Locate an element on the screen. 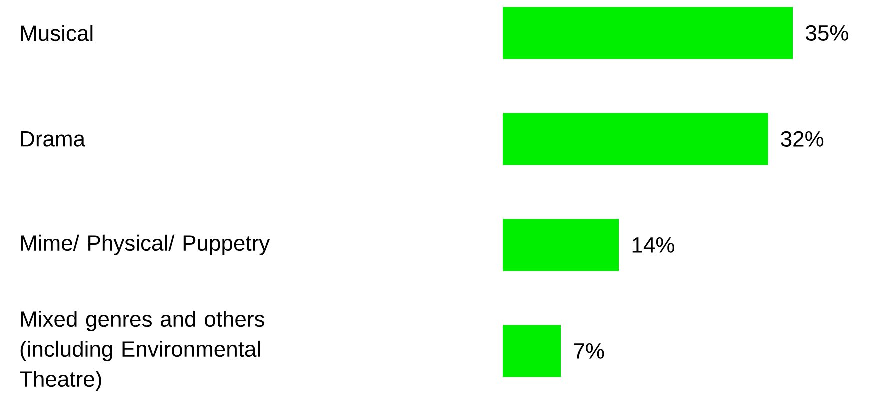  y-tick-label: Mixed genres and others (including Environmental Theatre) is located at coordinates (142, 351).